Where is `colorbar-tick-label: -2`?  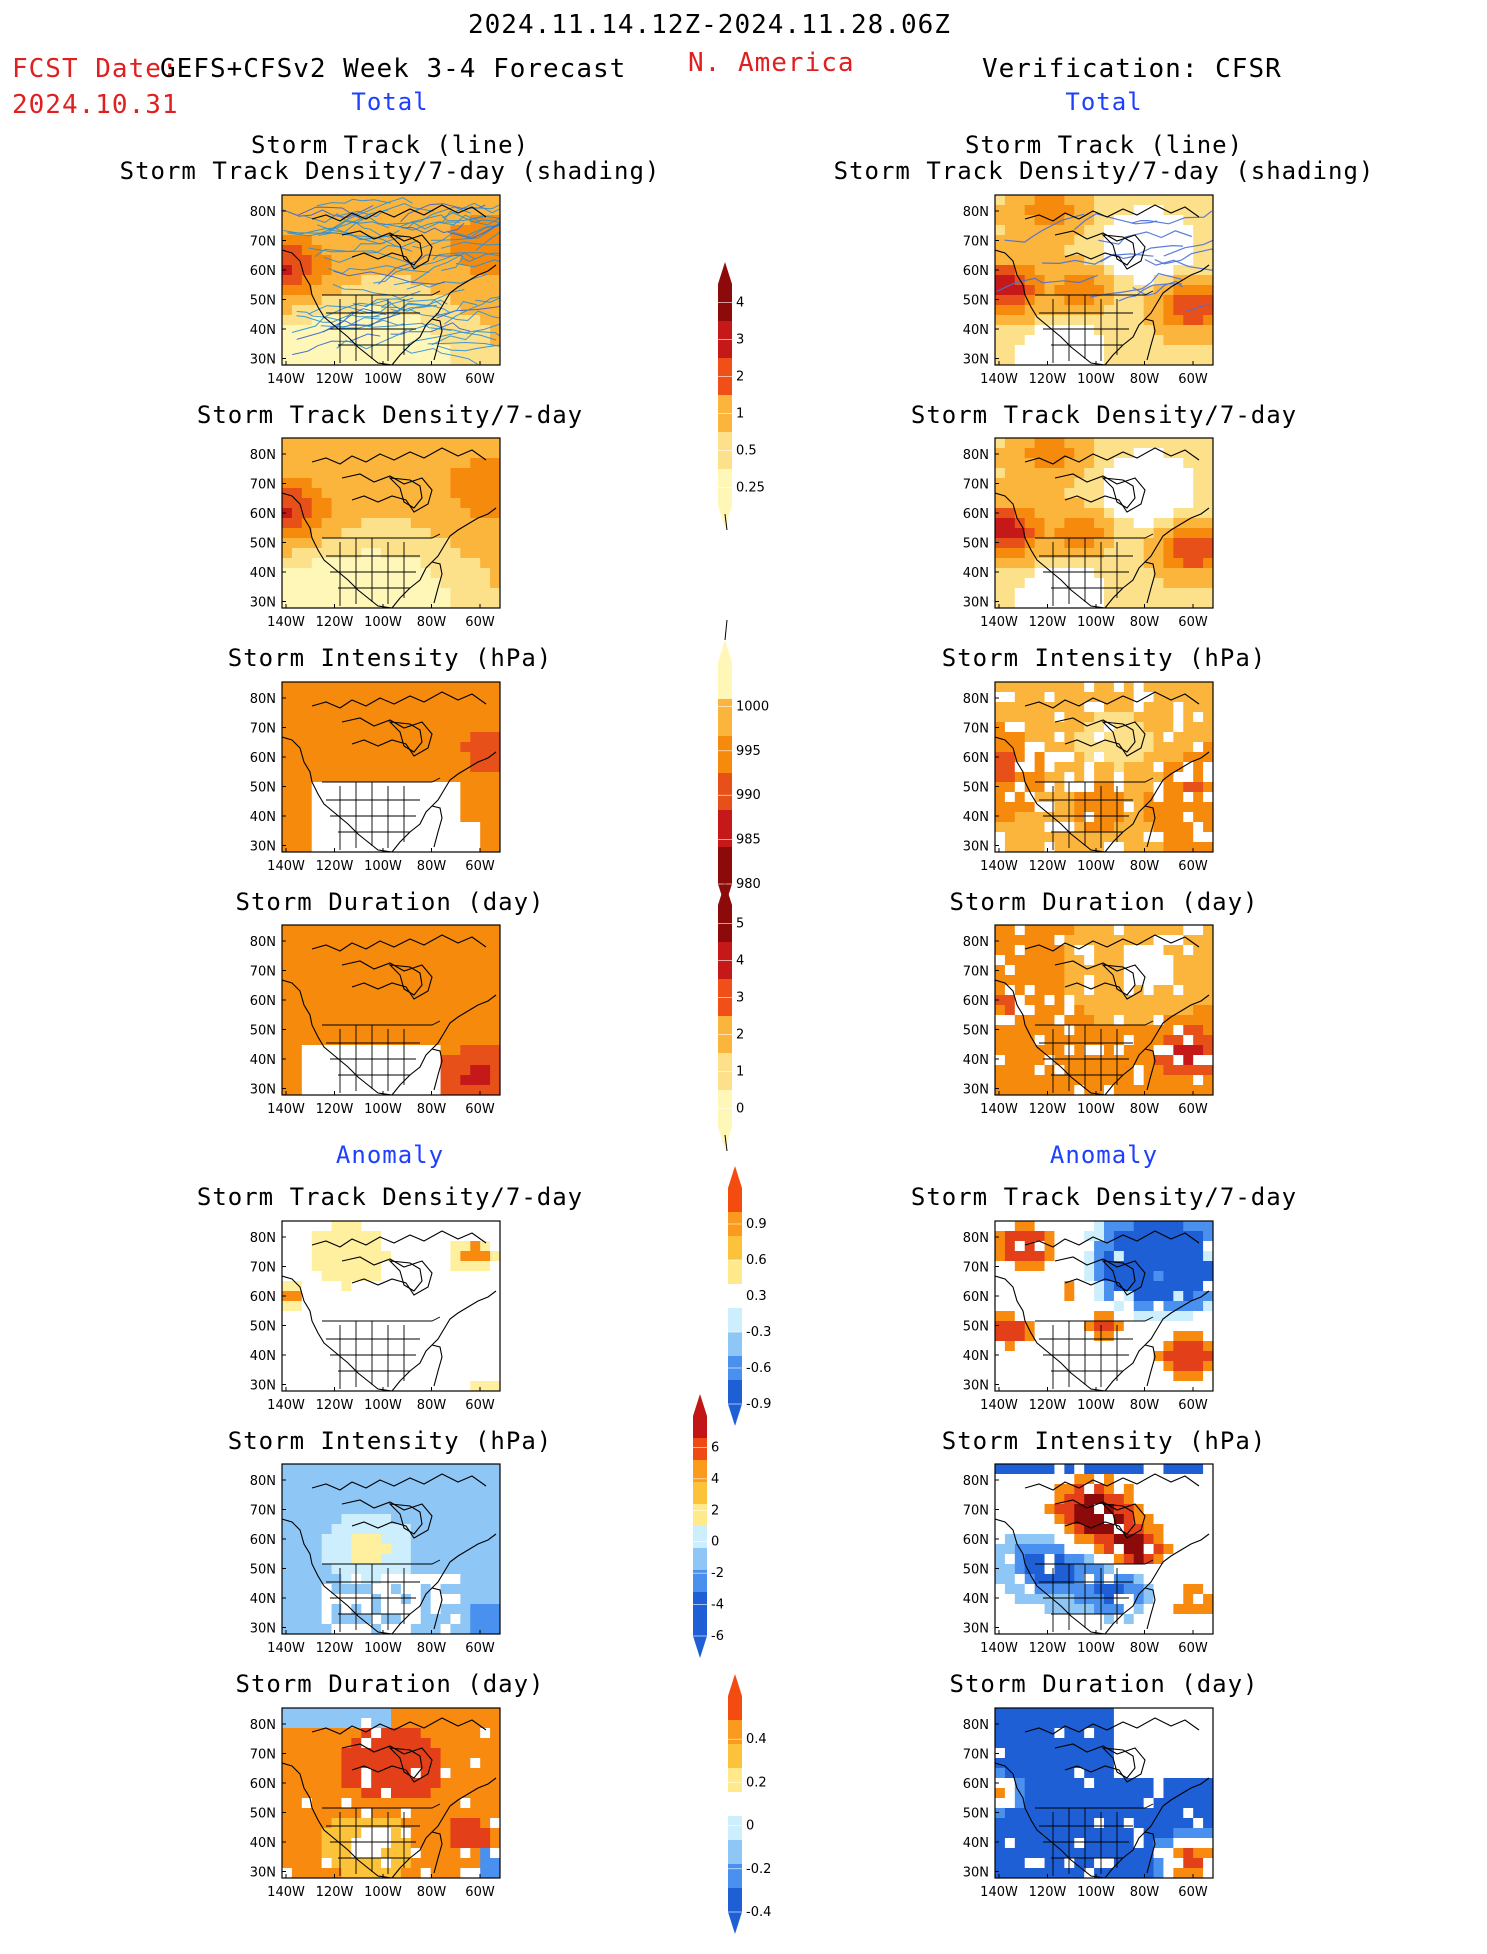
colorbar-tick-label: -2 is located at coordinates (717, 1573).